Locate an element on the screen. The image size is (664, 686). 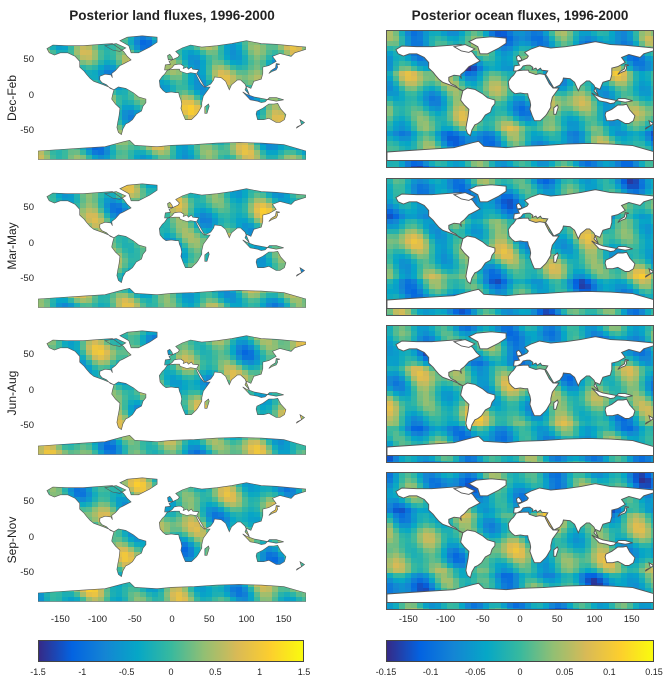
land-map-jun-aug is located at coordinates (172, 394).